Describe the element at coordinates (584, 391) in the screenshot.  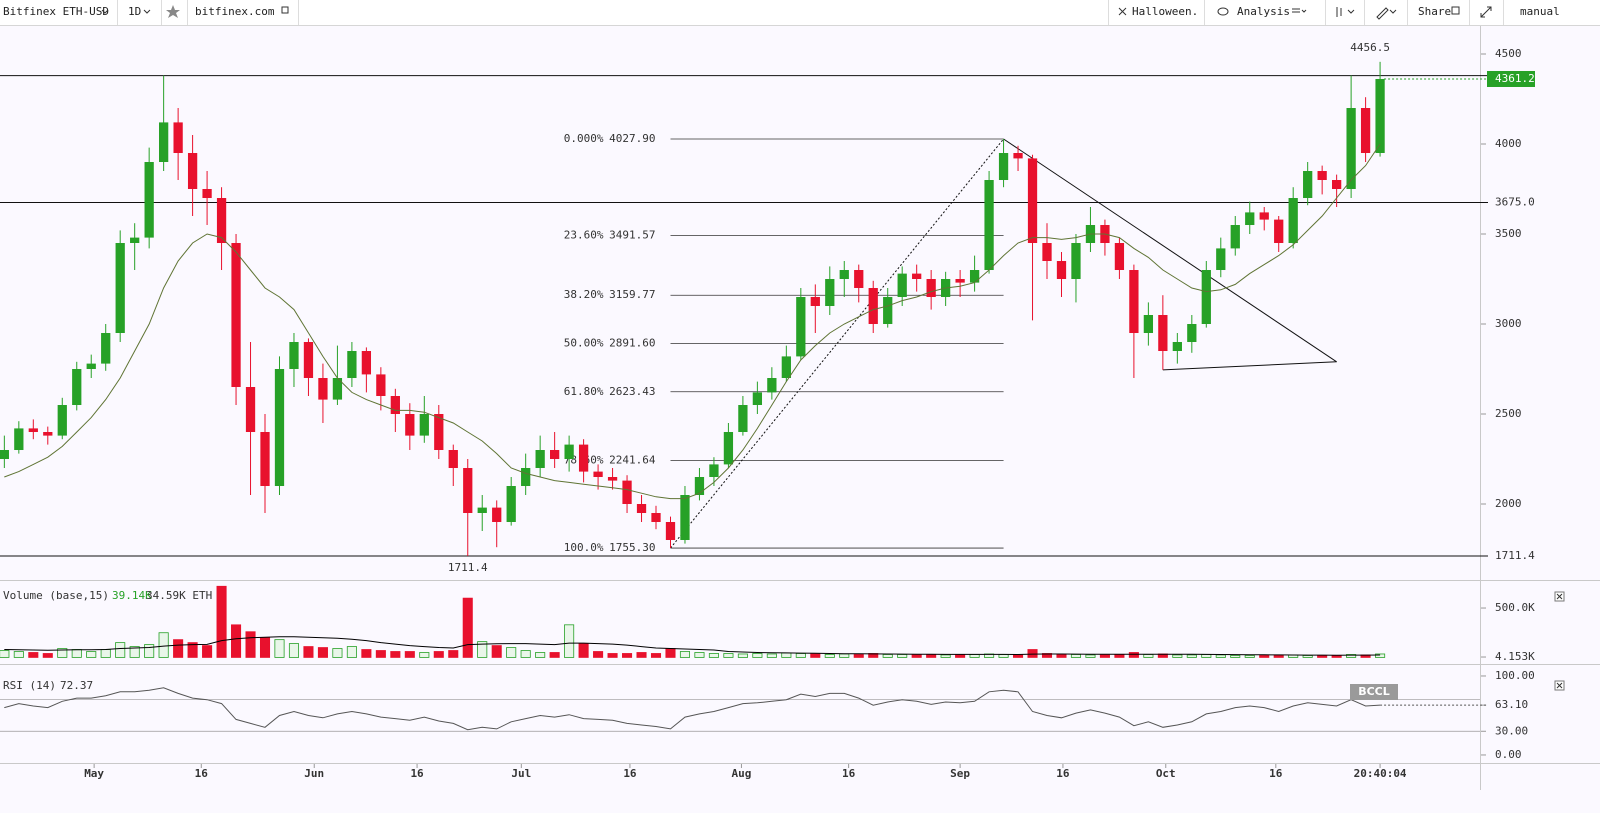
I see `fib-ratio: 61.80%` at that location.